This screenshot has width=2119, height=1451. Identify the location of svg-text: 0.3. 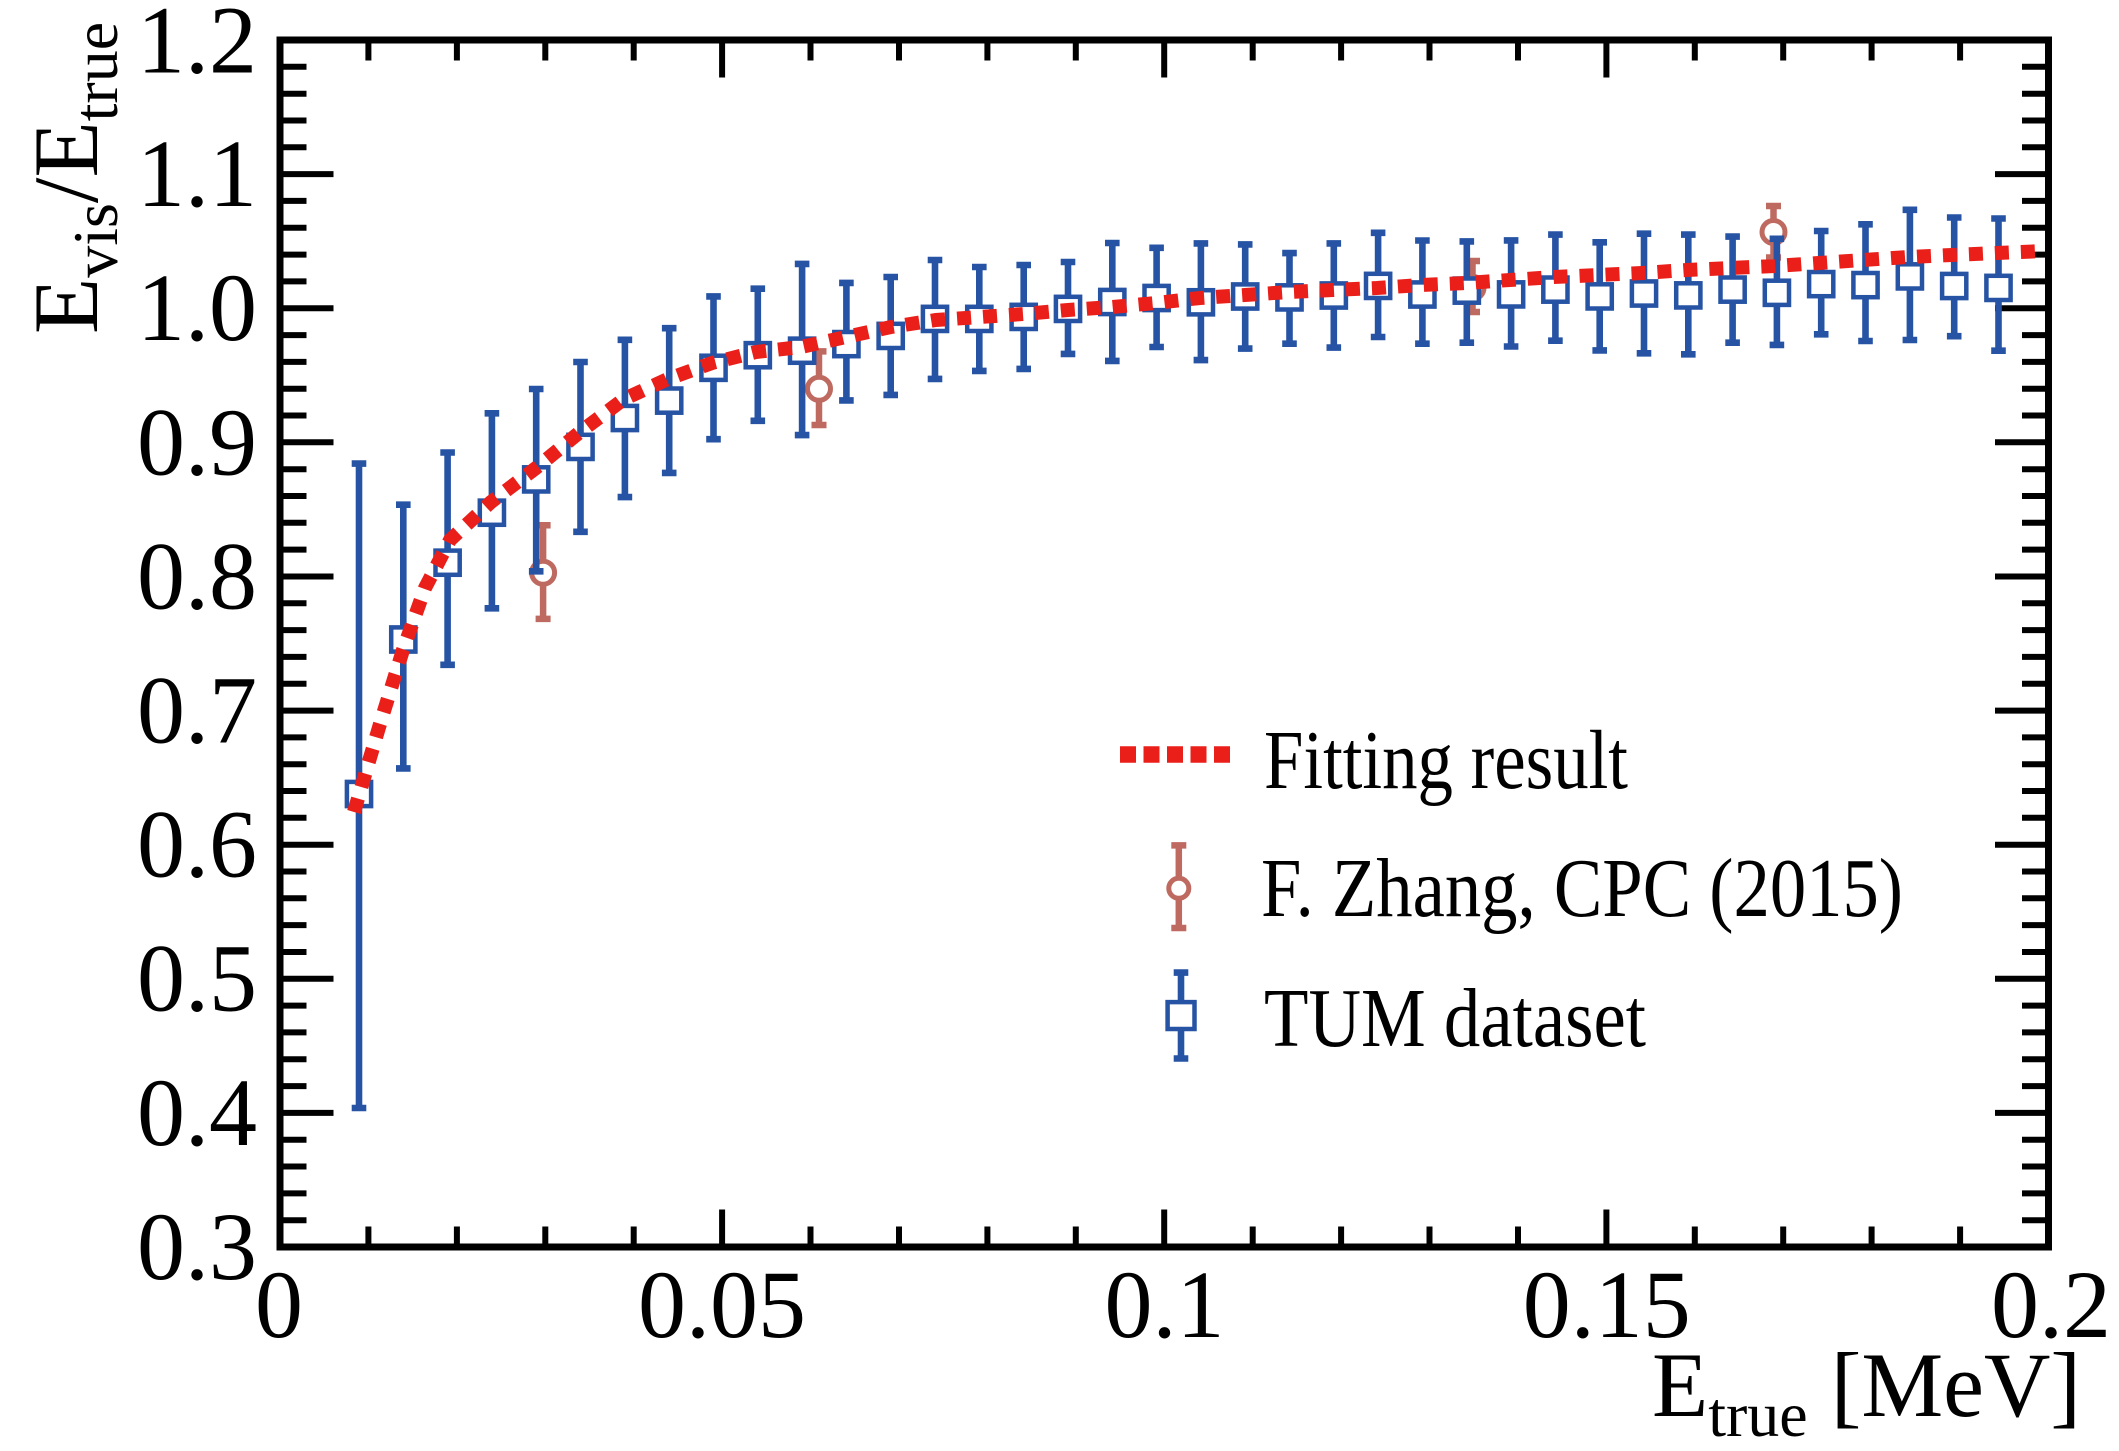
(197, 1246).